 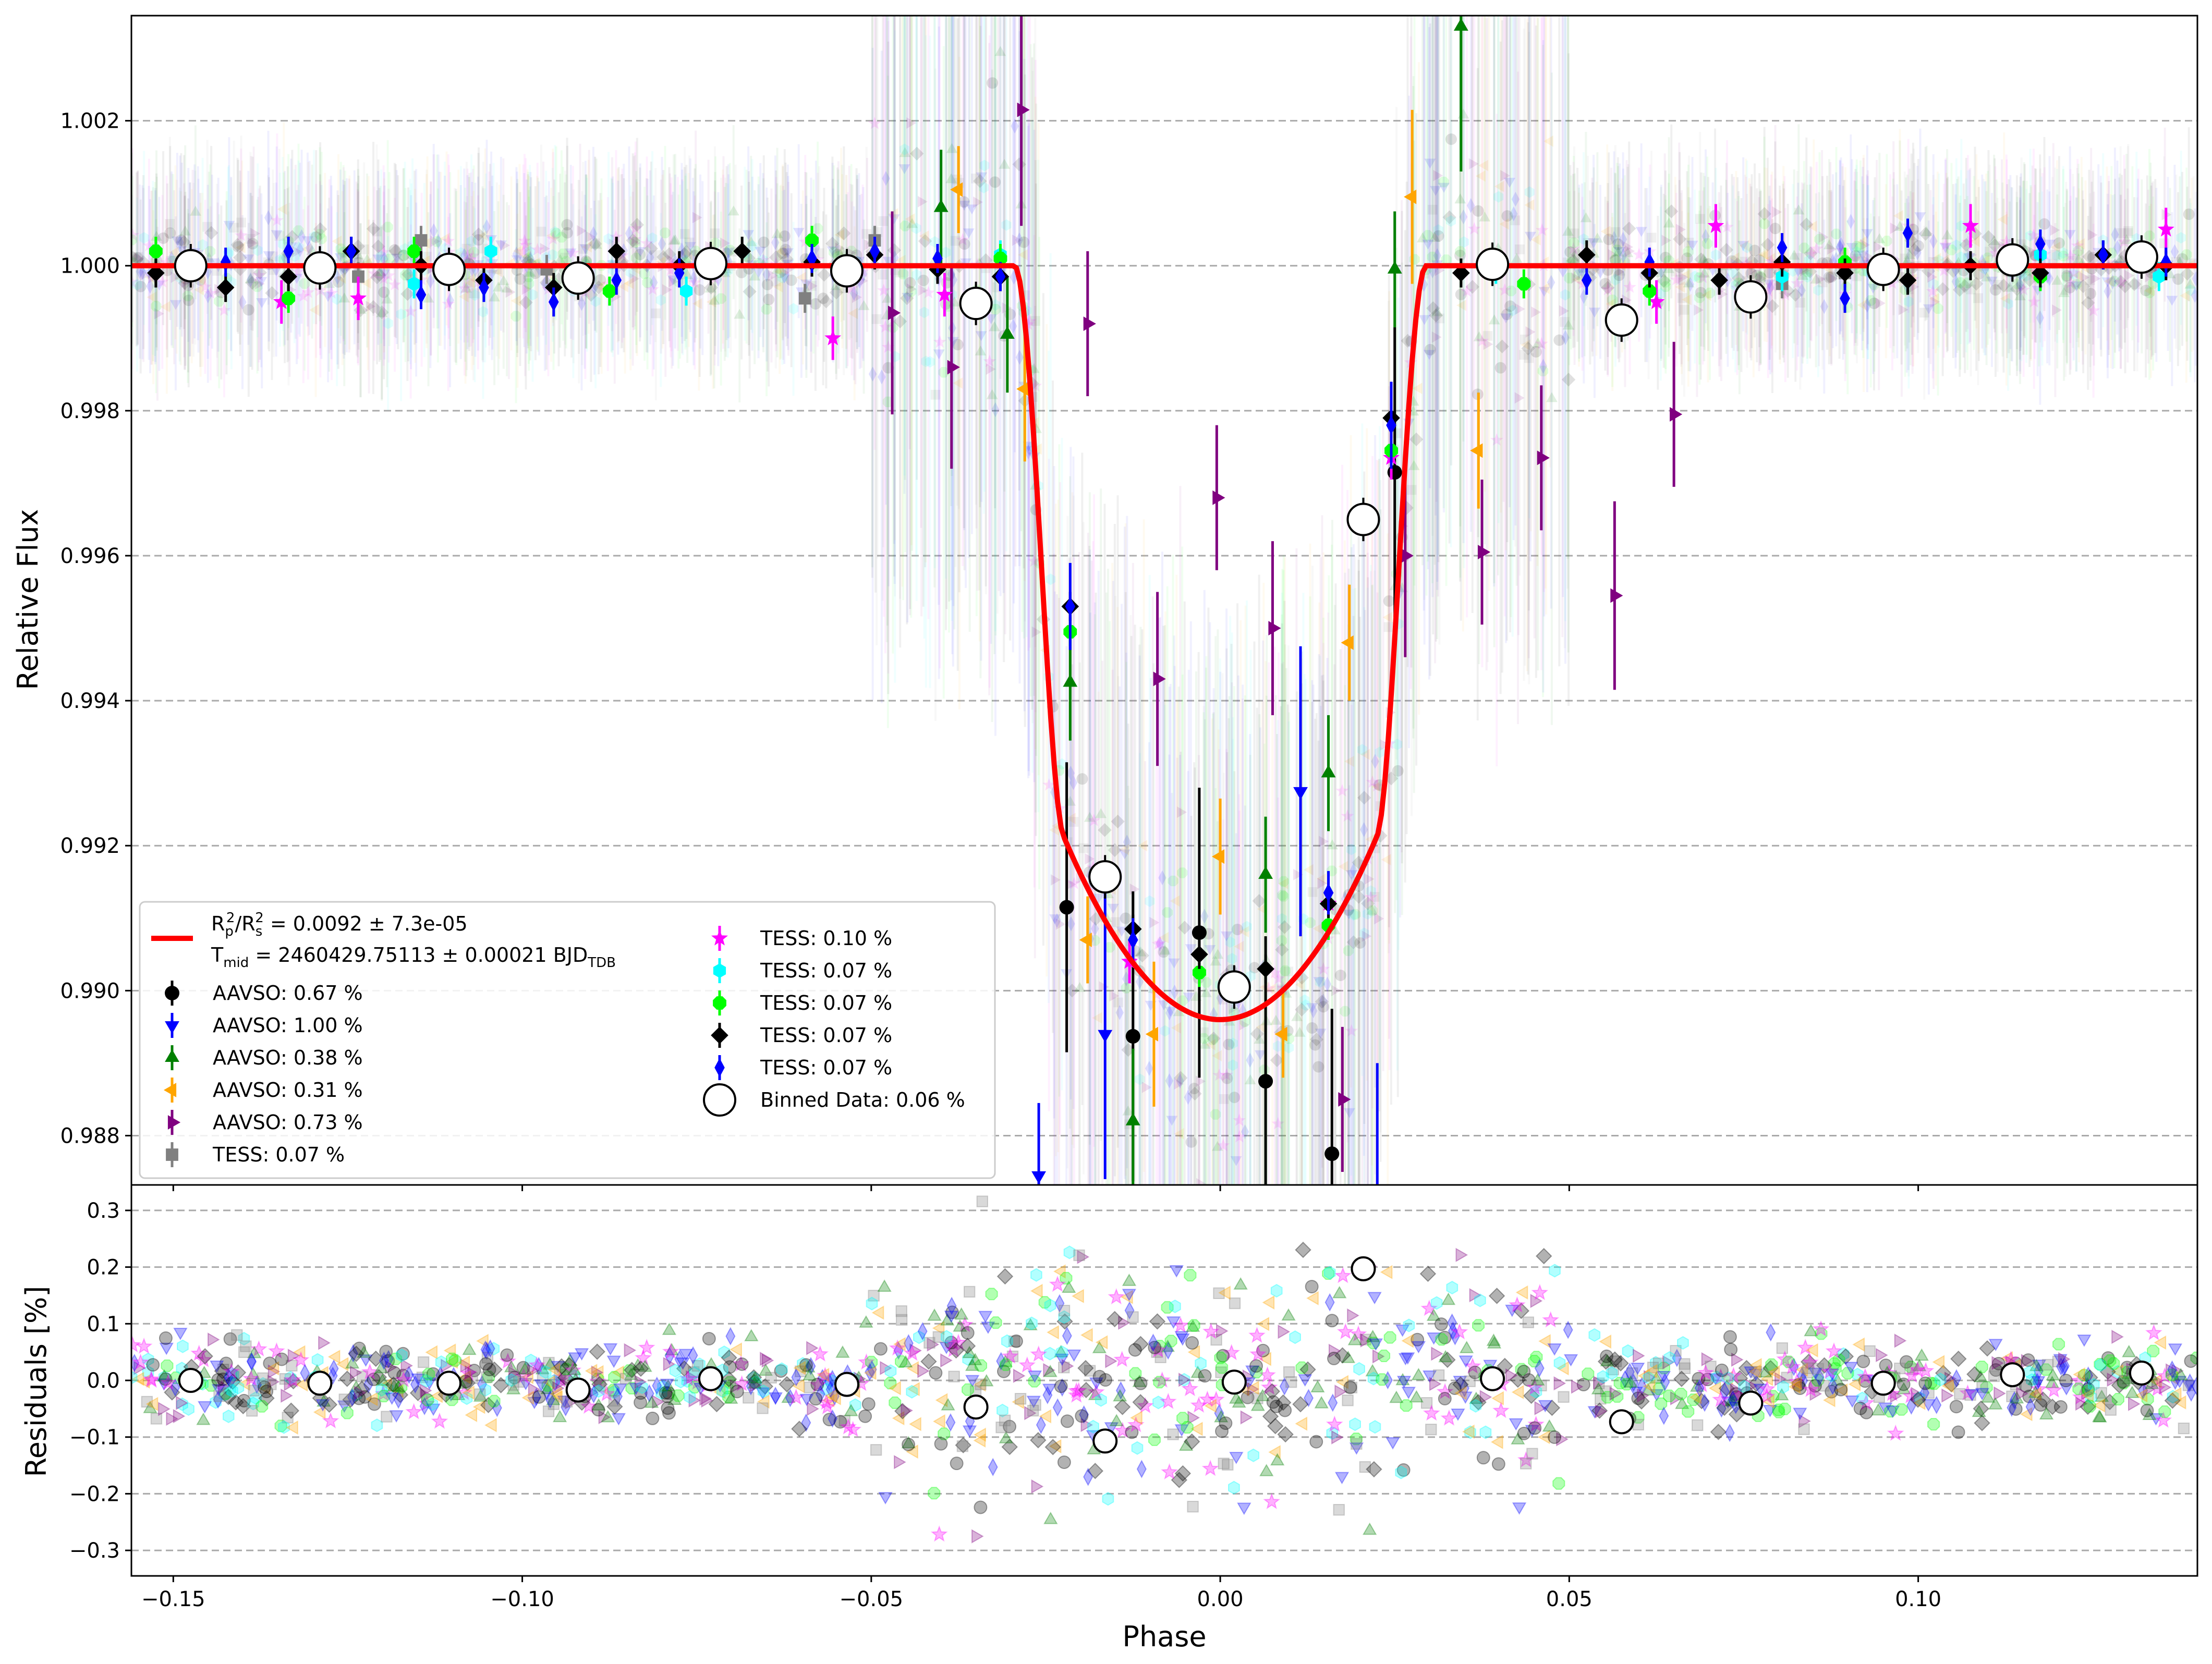 What do you see at coordinates (288, 1122) in the screenshot?
I see `legend-label: AAVSO: 0.73 %` at bounding box center [288, 1122].